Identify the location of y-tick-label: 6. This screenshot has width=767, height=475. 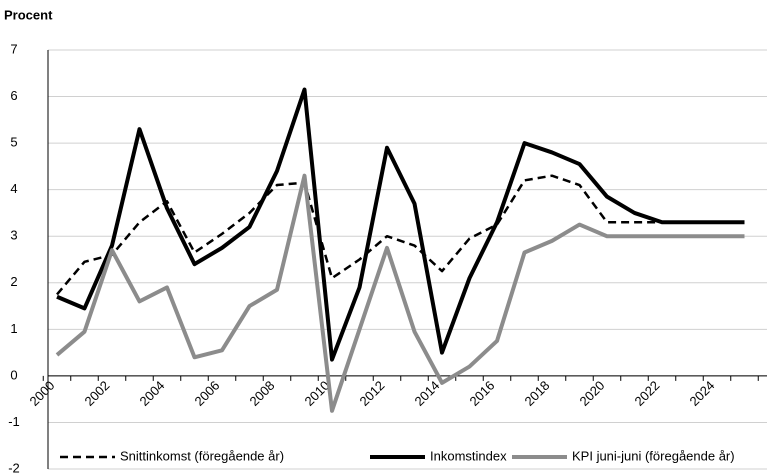
(13, 95).